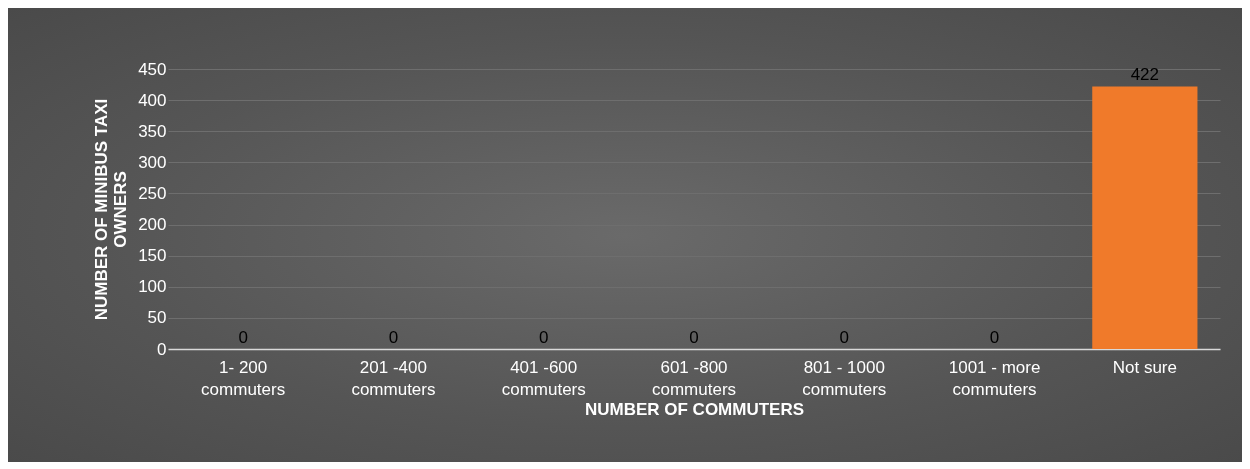 This screenshot has height=469, width=1250. I want to click on y-axis-title: NUMBER OF MINIBUS TAXI OWNERS, so click(111, 209).